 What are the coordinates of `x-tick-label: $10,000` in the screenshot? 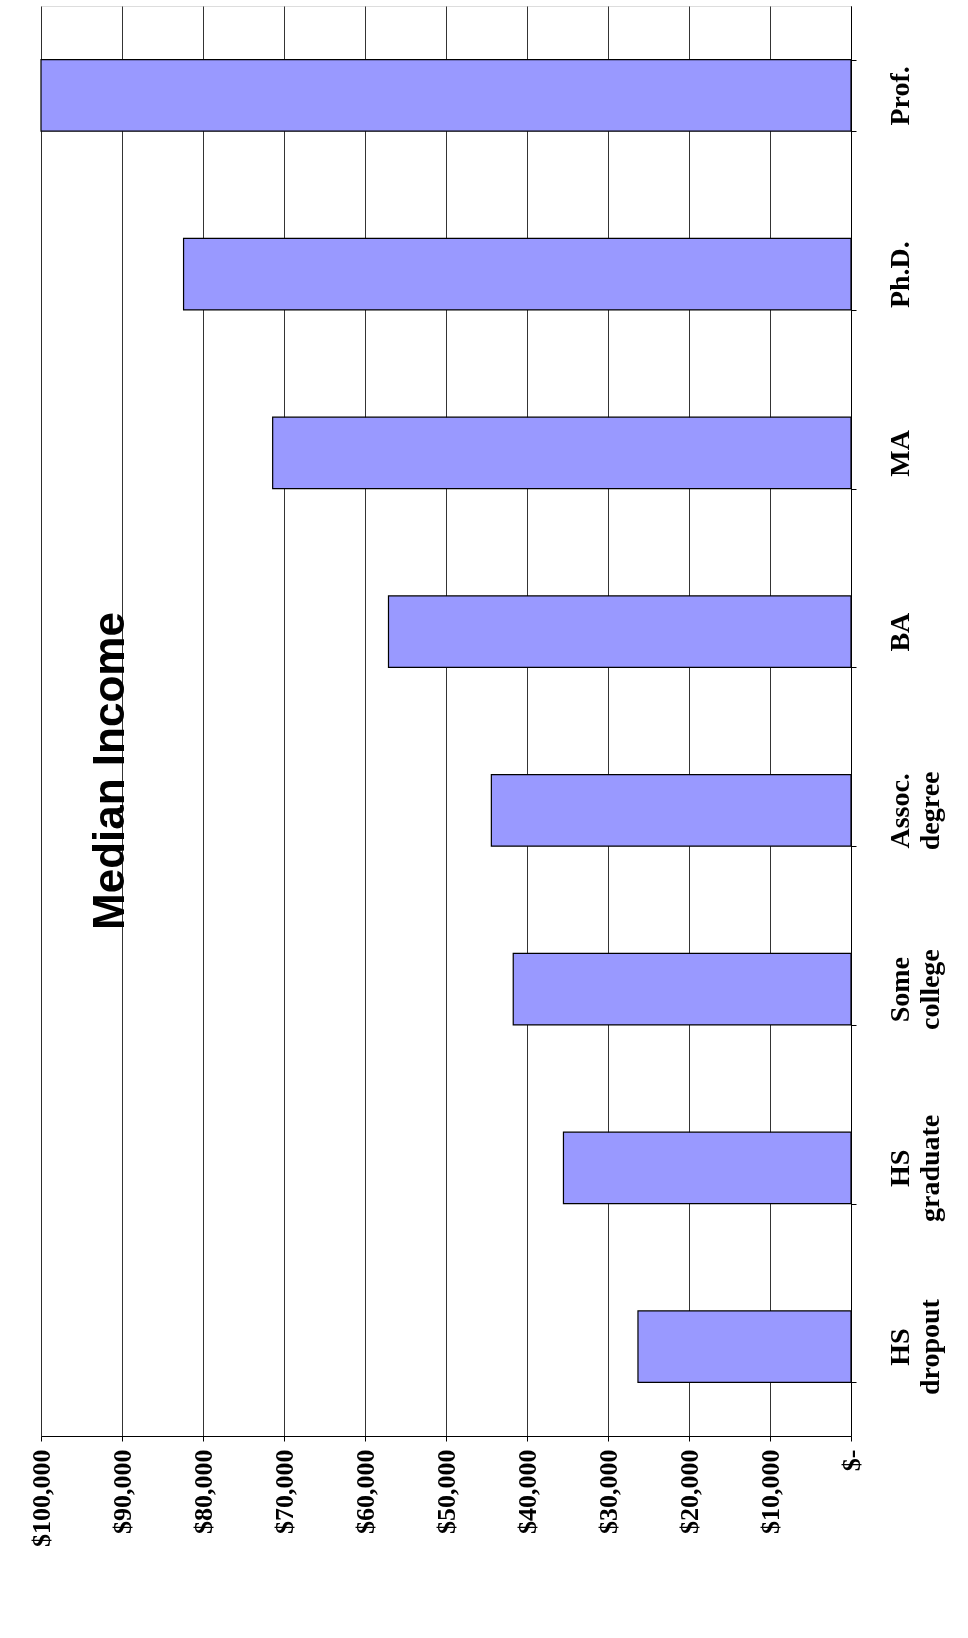 It's located at (770, 1491).